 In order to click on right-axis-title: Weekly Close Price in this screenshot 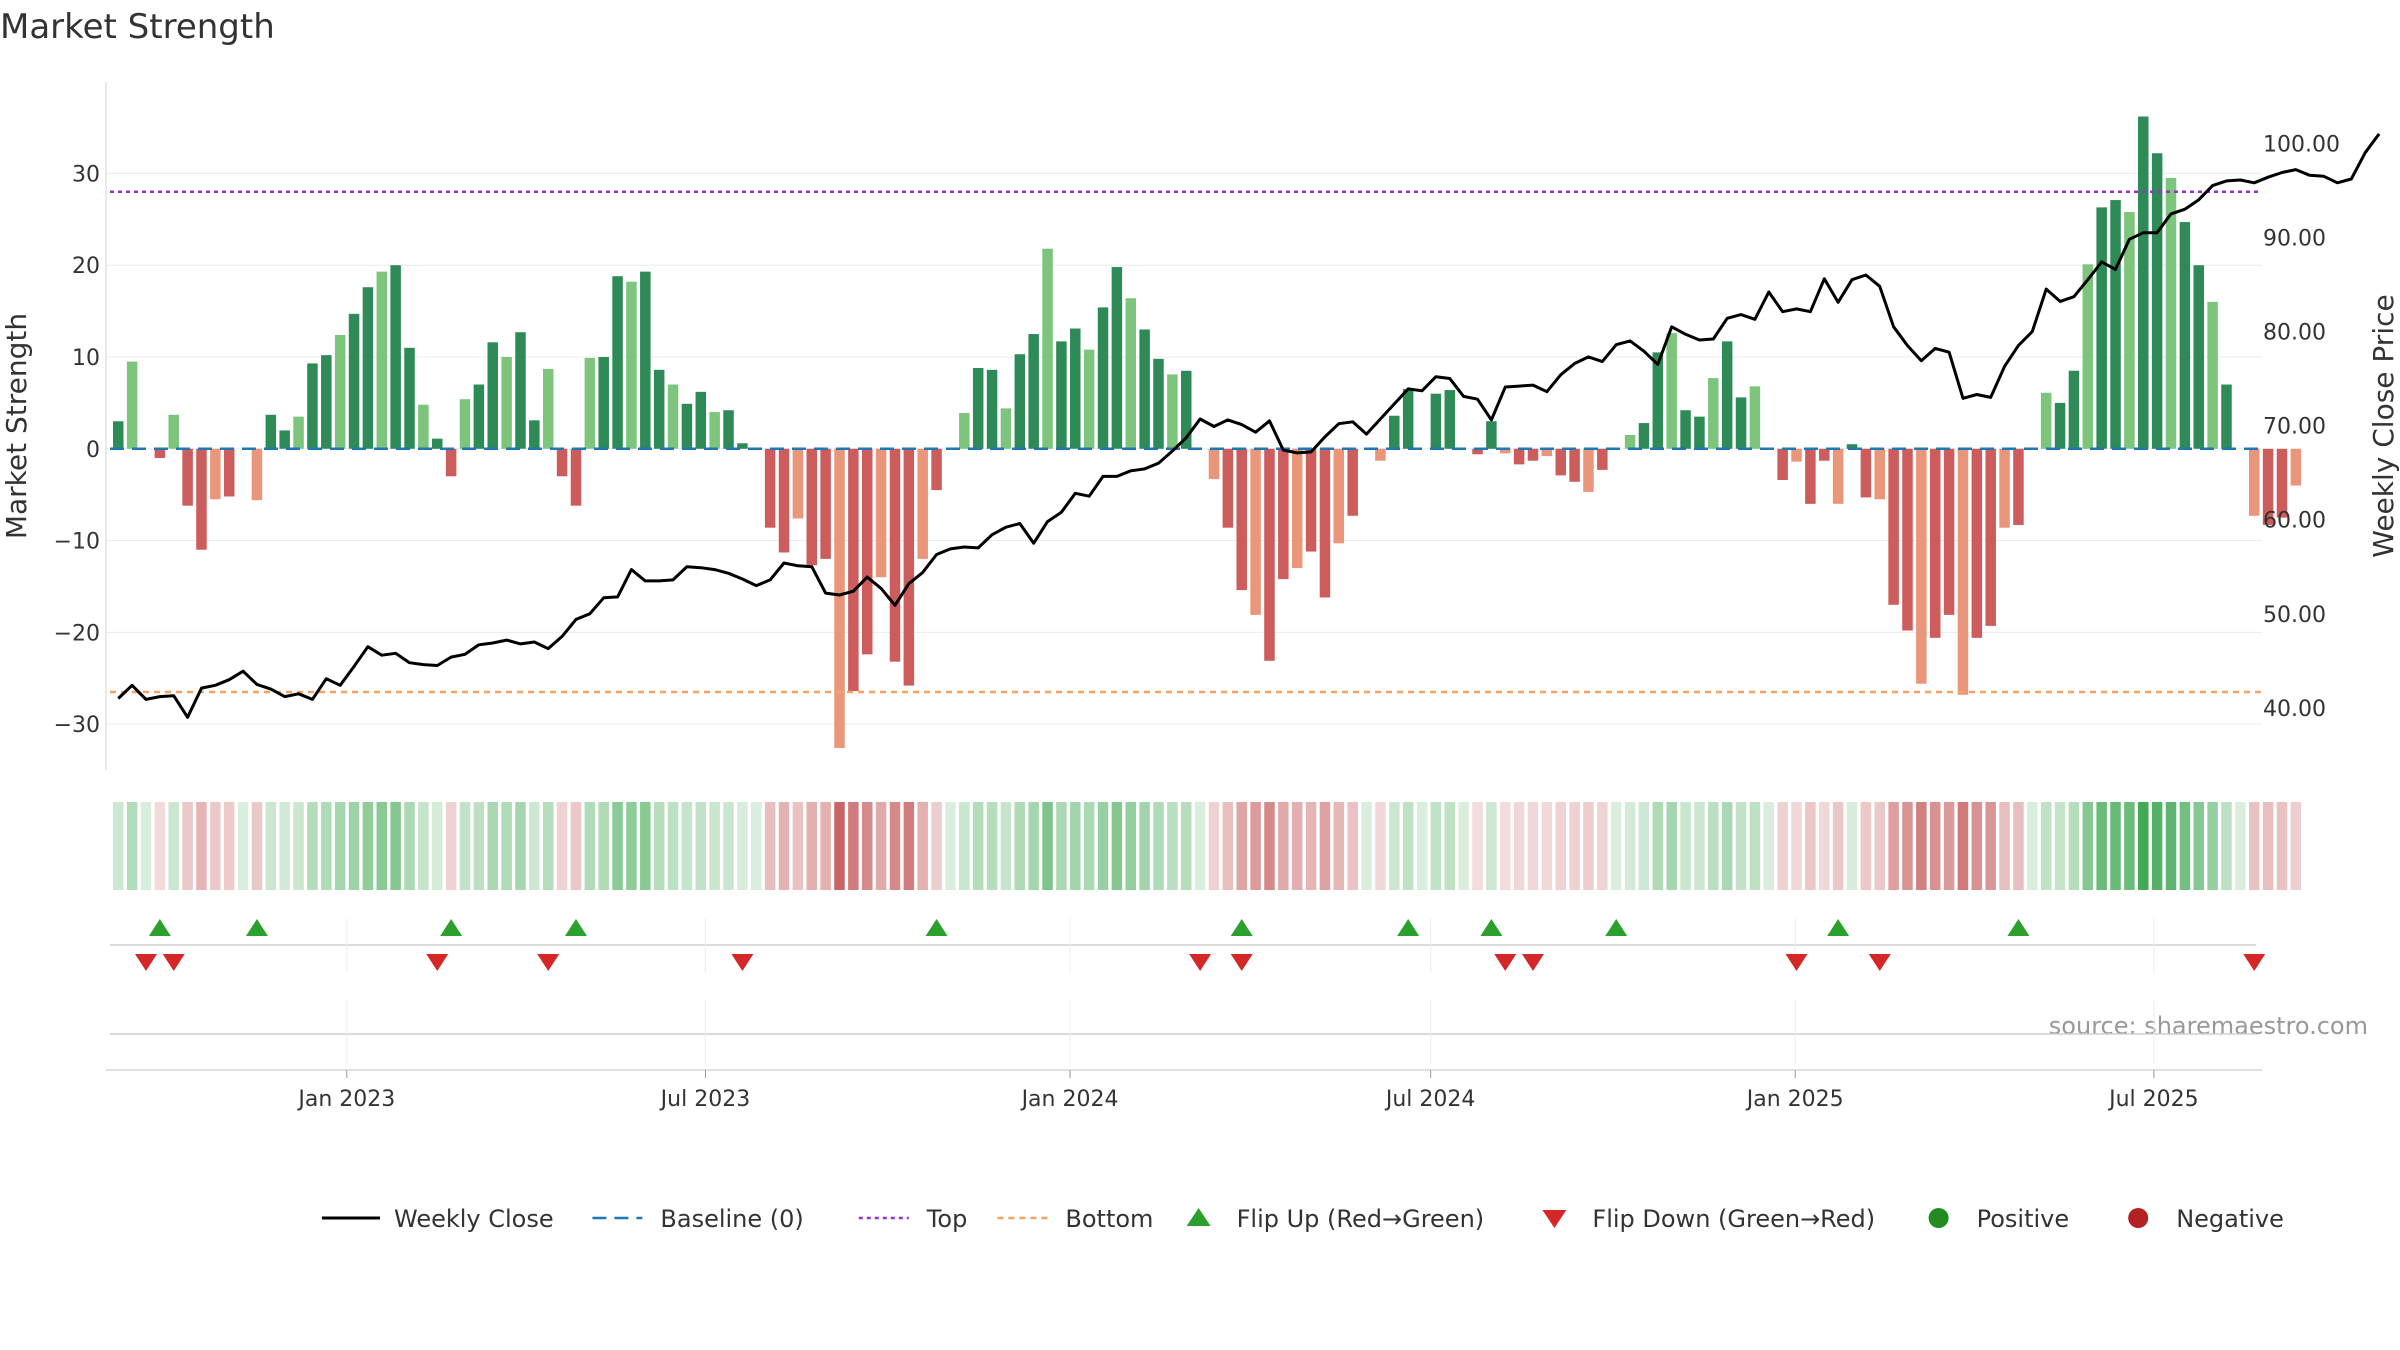, I will do `click(2383, 425)`.